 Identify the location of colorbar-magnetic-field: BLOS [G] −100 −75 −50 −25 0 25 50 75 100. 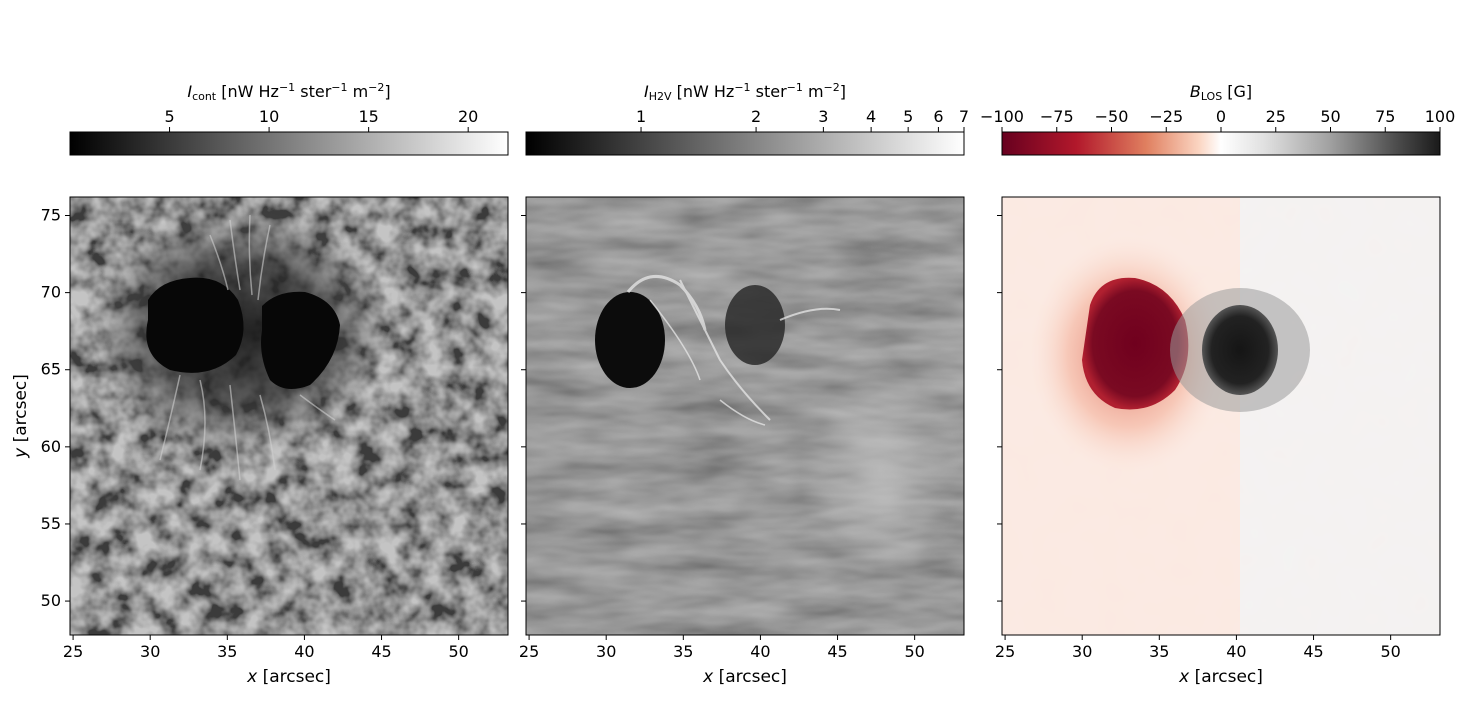
(1217, 119).